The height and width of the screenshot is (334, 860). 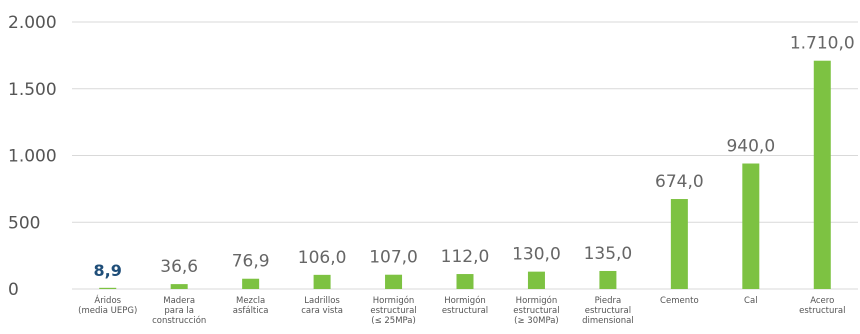 I want to click on value-label: 76,9, so click(x=251, y=262).